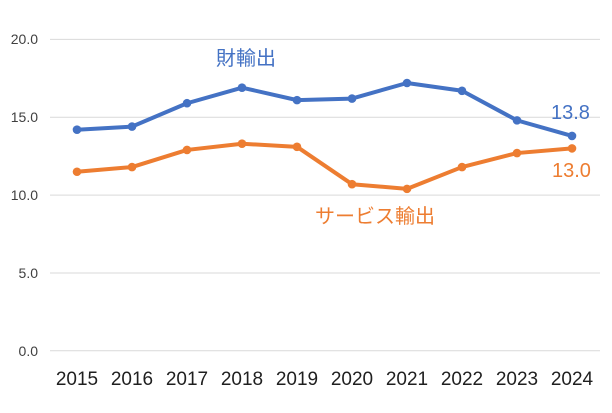 This screenshot has width=612, height=413. Describe the element at coordinates (77, 379) in the screenshot. I see `x-axis-tick-label: 2015` at that location.